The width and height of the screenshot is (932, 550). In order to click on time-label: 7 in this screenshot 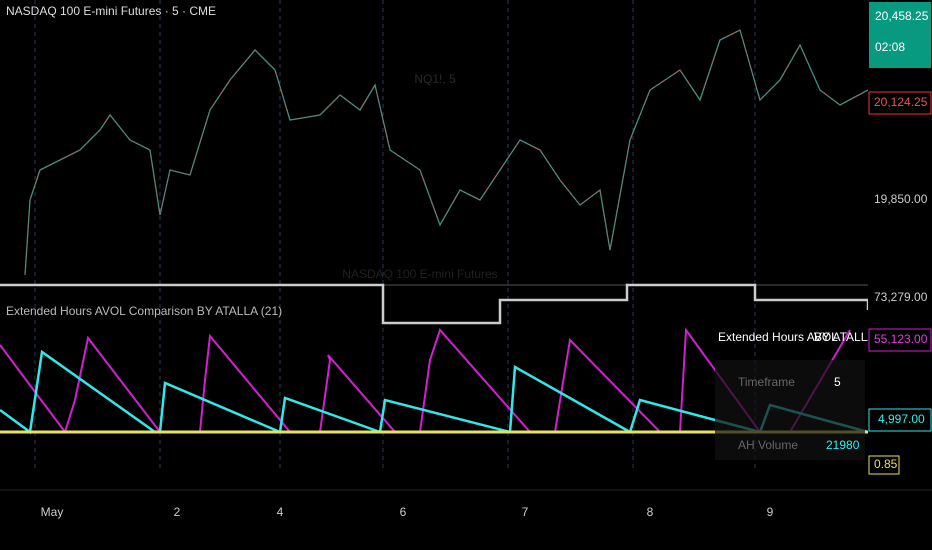, I will do `click(525, 512)`.